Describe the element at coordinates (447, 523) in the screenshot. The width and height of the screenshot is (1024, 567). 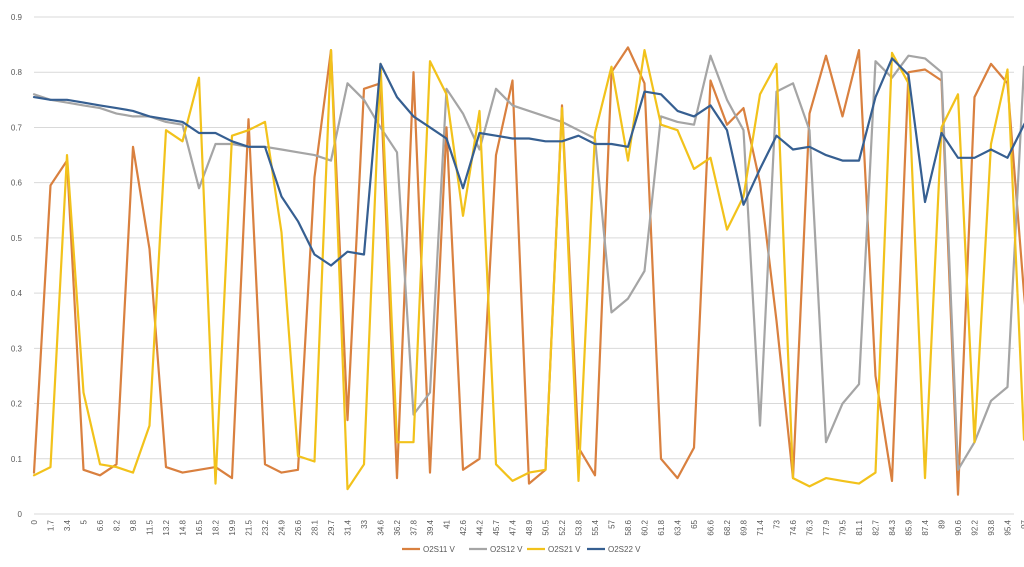
I see `x-tick-label: 41` at that location.